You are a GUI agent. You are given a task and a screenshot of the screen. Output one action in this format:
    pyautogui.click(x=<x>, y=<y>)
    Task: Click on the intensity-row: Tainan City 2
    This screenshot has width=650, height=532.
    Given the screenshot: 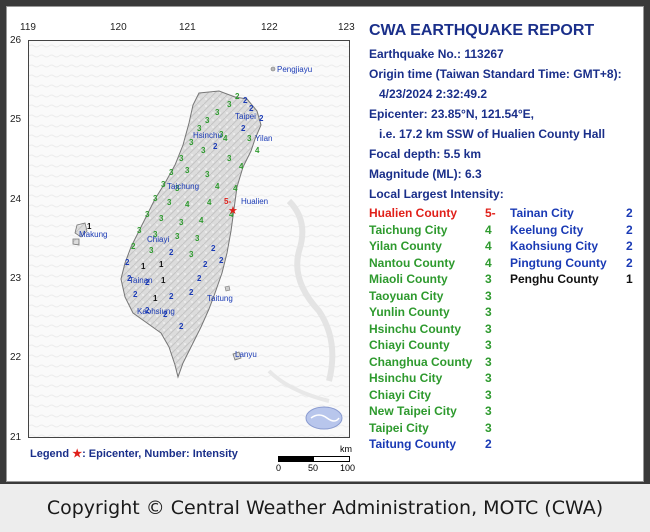 What is the action you would take?
    pyautogui.click(x=571, y=213)
    